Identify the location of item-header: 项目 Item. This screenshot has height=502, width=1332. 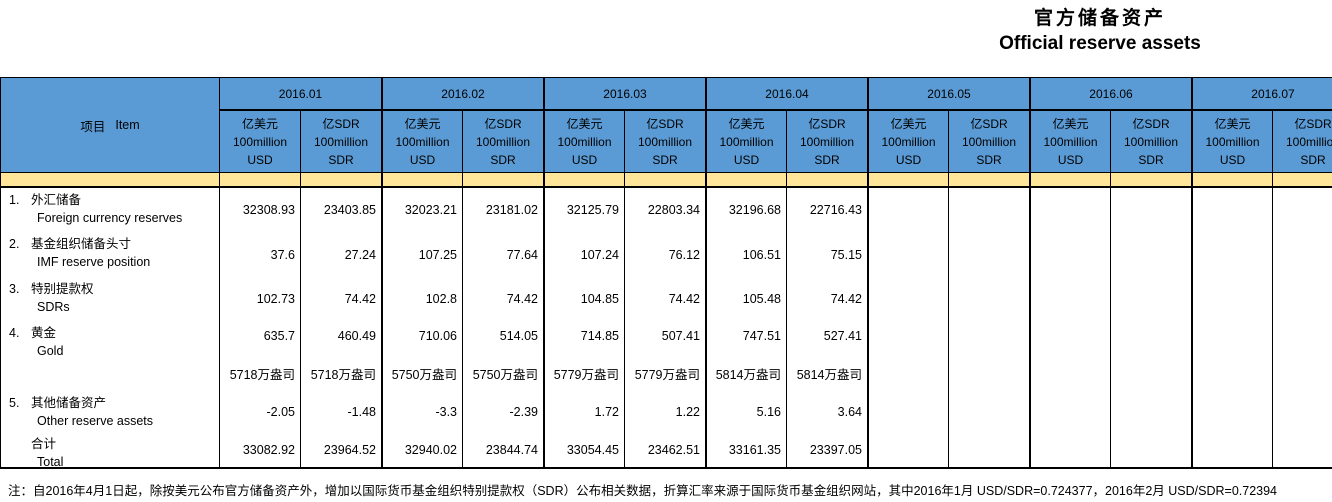
(110, 125).